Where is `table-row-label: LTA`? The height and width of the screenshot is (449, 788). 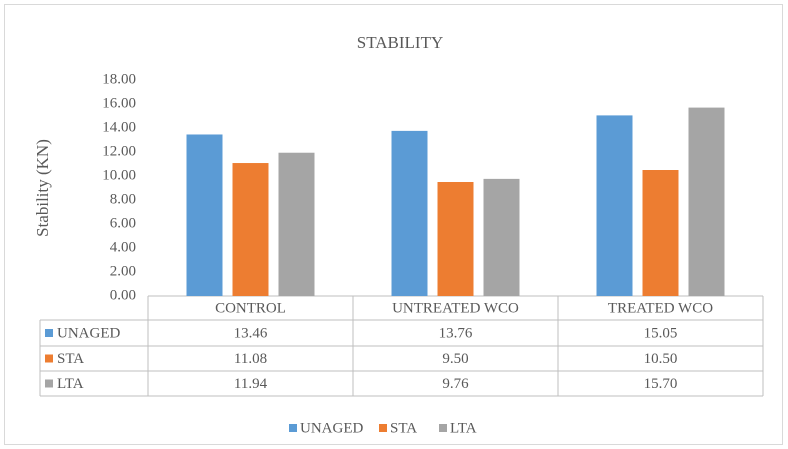 table-row-label: LTA is located at coordinates (70, 384).